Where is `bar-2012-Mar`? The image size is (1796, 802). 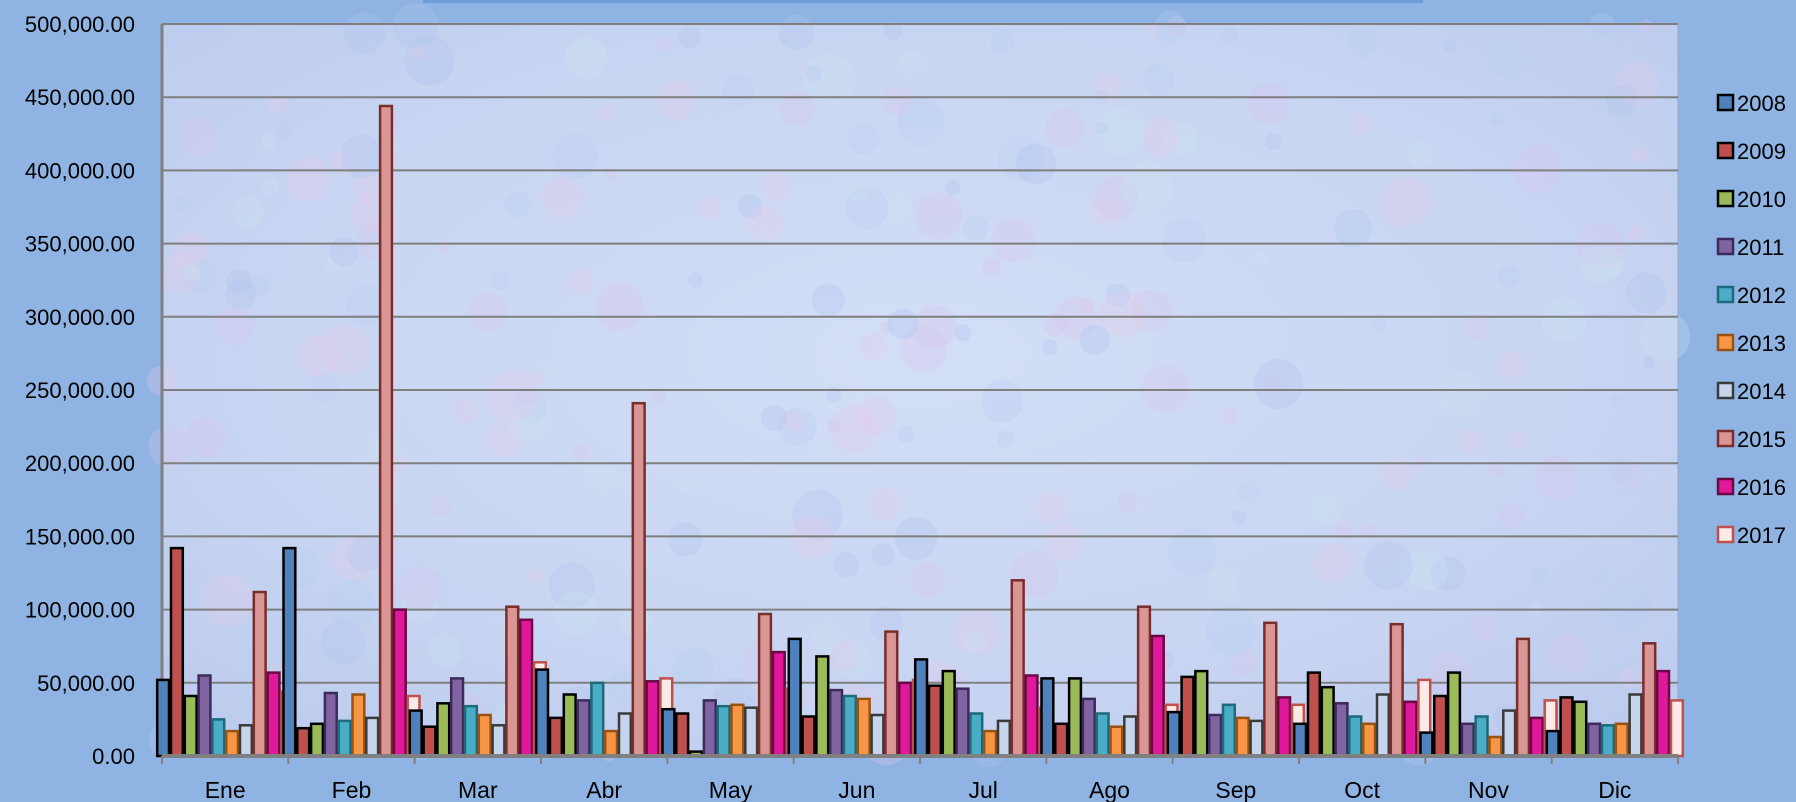
bar-2012-Mar is located at coordinates (471, 731).